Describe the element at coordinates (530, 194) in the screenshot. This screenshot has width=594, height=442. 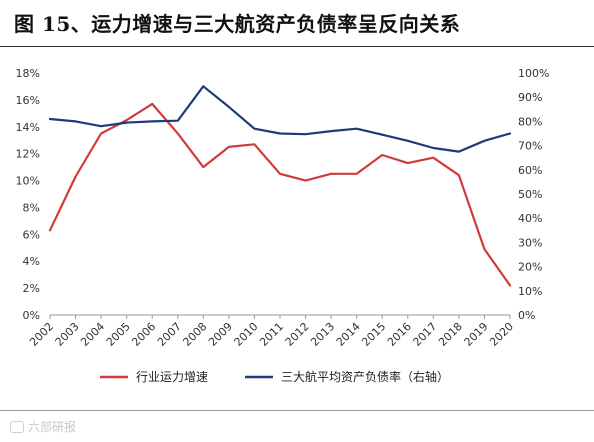
I see `y-right-tick-label: 50%` at that location.